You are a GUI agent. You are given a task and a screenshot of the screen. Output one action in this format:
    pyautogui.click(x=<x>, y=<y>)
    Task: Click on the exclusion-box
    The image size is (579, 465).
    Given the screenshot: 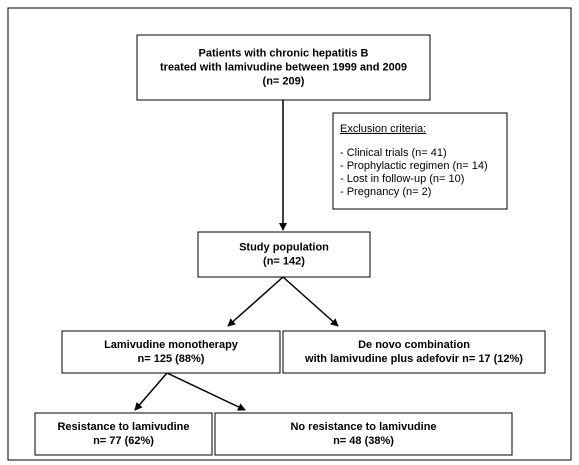 What is the action you would take?
    pyautogui.click(x=420, y=161)
    